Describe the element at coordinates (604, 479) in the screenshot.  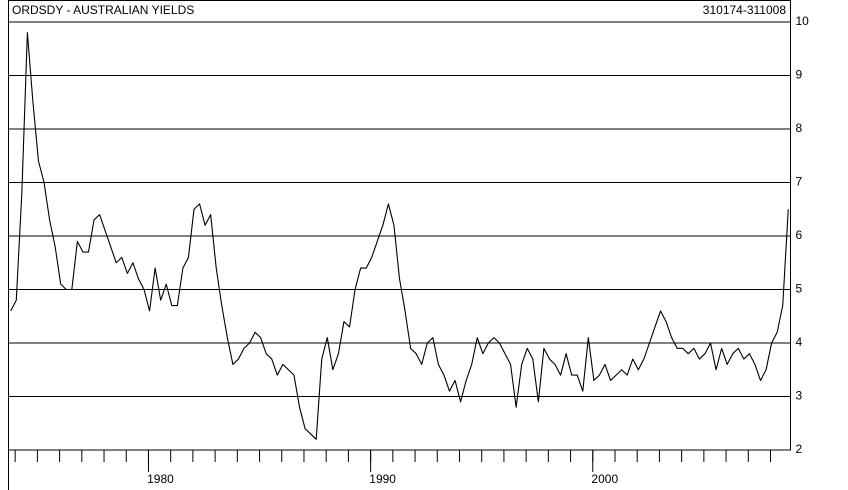
I see `x-tick-label: 2000` at that location.